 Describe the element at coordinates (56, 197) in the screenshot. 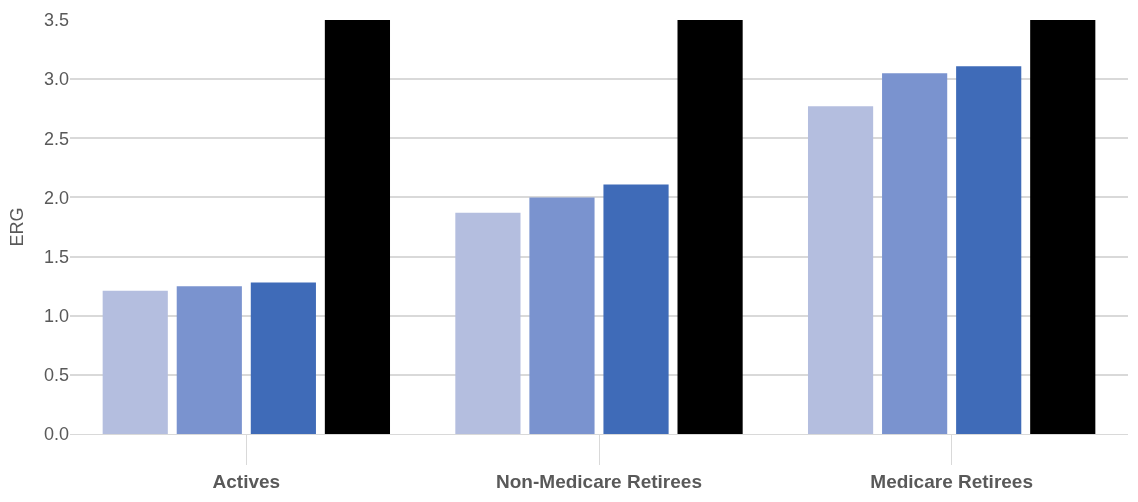

I see `y-tick-label: 2.0` at that location.